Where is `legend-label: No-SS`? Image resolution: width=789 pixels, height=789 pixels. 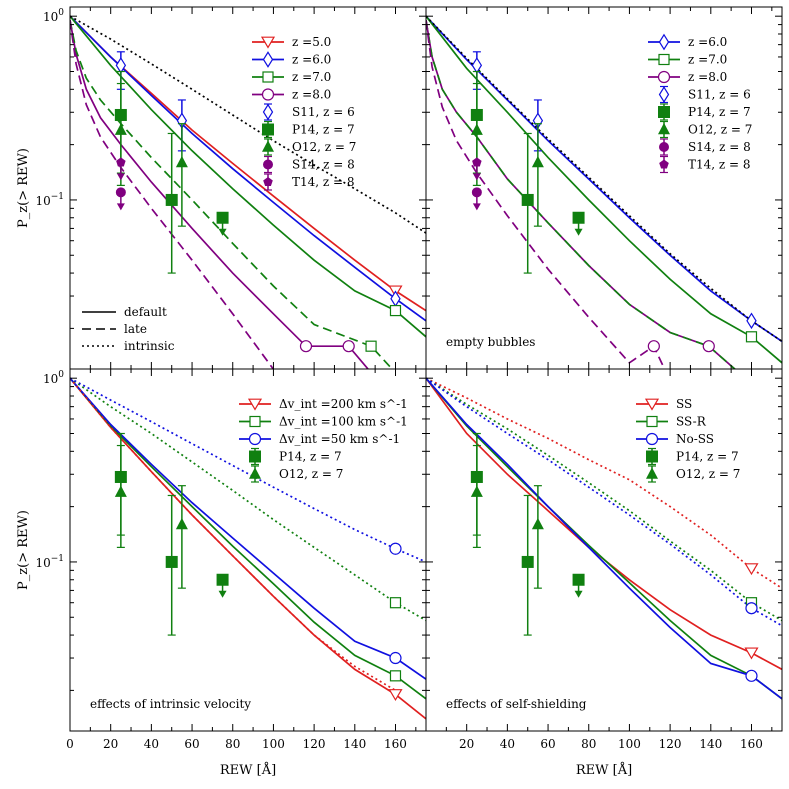 legend-label: No-SS is located at coordinates (695, 439).